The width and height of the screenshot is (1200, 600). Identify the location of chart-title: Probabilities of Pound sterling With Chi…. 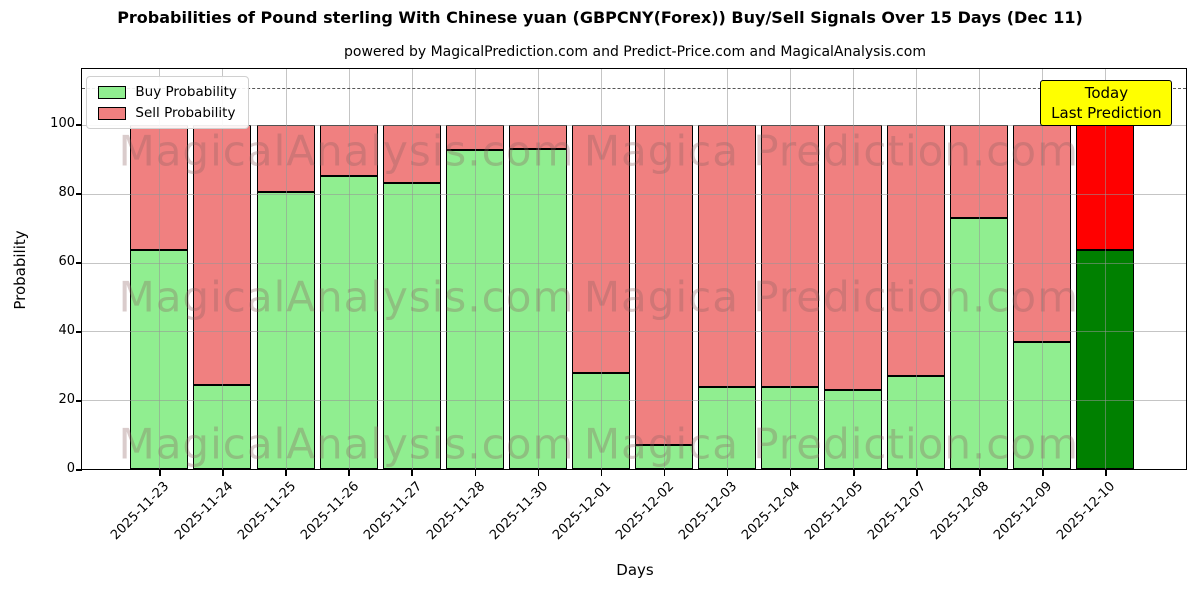
(600, 17).